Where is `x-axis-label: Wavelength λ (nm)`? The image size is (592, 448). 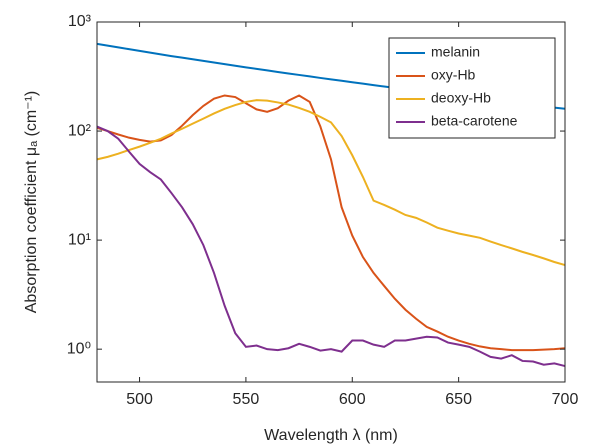 x-axis-label: Wavelength λ (nm) is located at coordinates (331, 435).